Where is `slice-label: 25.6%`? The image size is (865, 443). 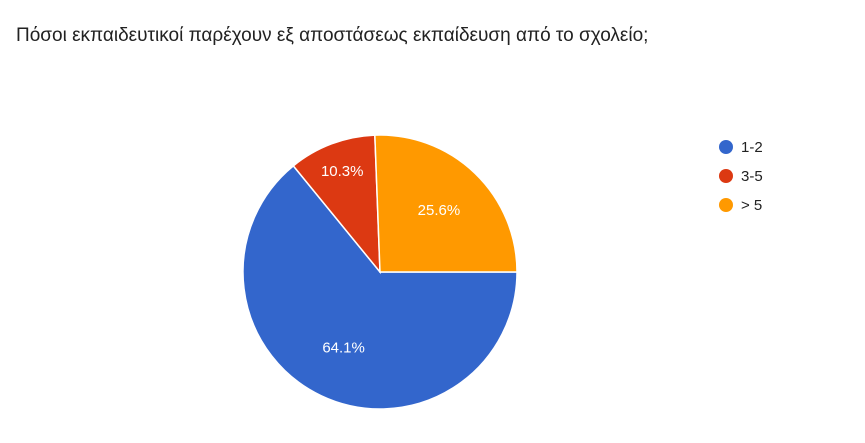 slice-label: 25.6% is located at coordinates (439, 210).